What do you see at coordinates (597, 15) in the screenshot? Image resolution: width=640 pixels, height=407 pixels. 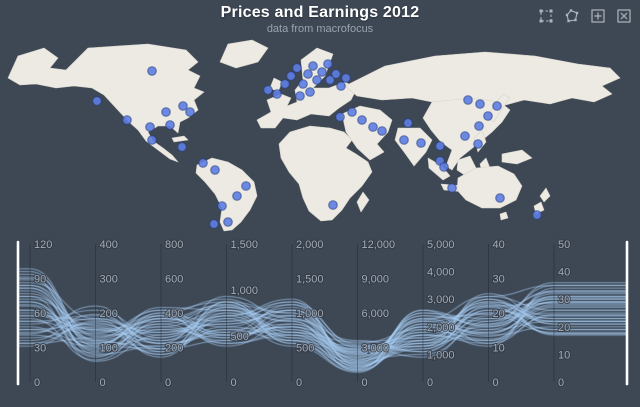 I see `zoom-fit-button` at bounding box center [597, 15].